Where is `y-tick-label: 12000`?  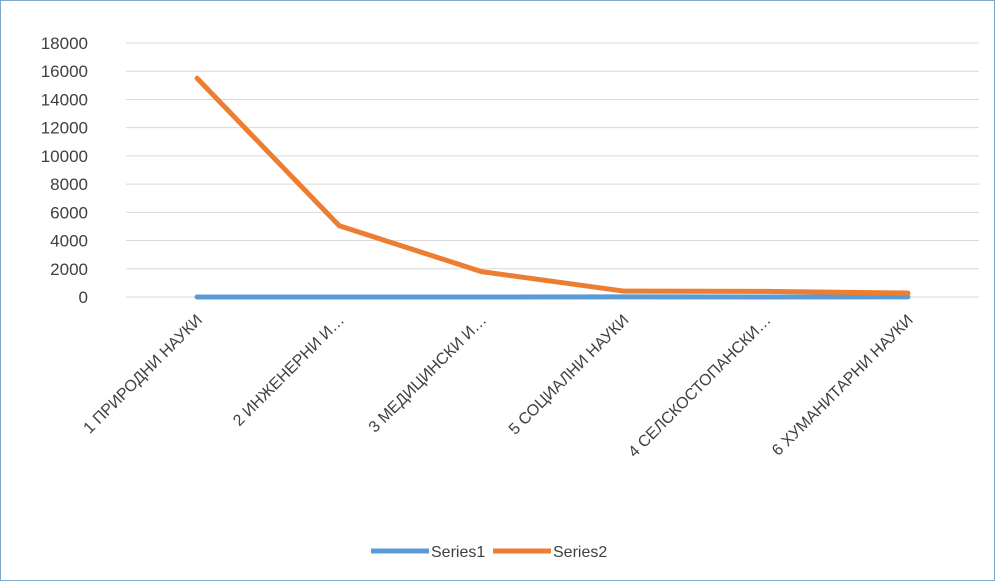 y-tick-label: 12000 is located at coordinates (64, 128).